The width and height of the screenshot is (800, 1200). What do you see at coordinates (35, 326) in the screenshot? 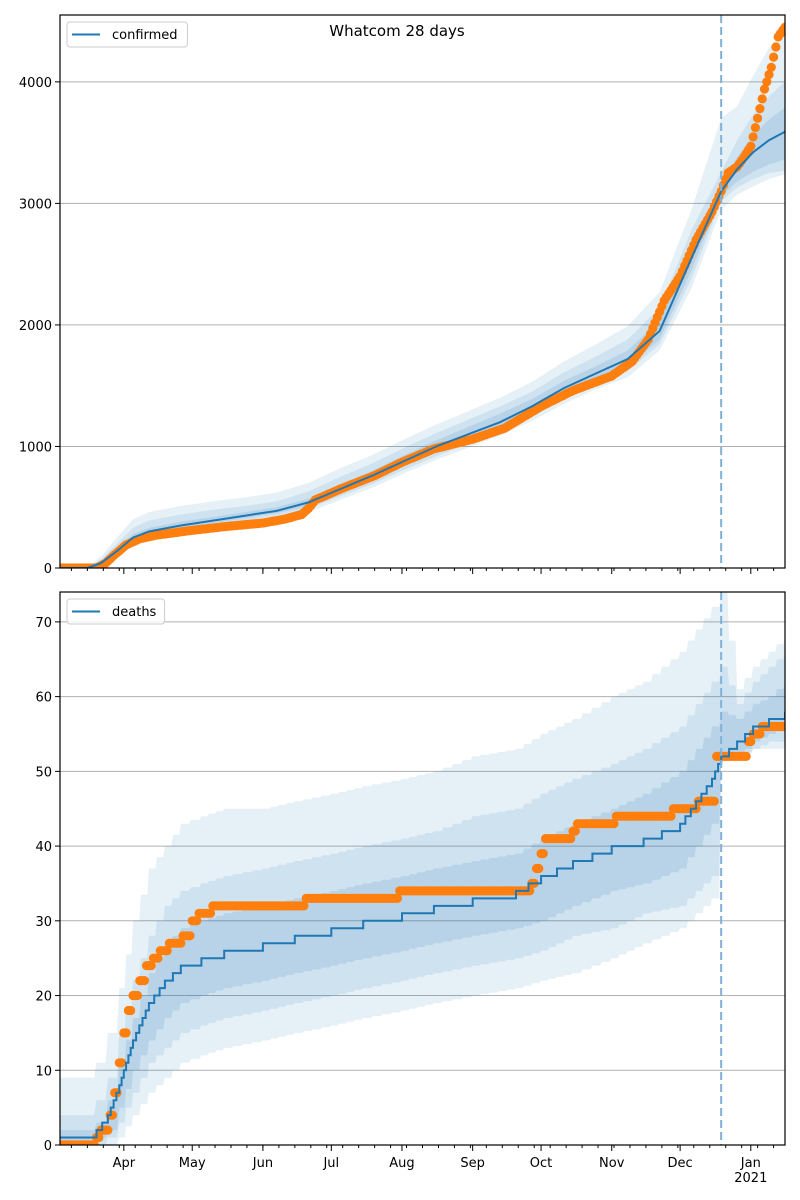
I see `y-tick-label: 2000` at bounding box center [35, 326].